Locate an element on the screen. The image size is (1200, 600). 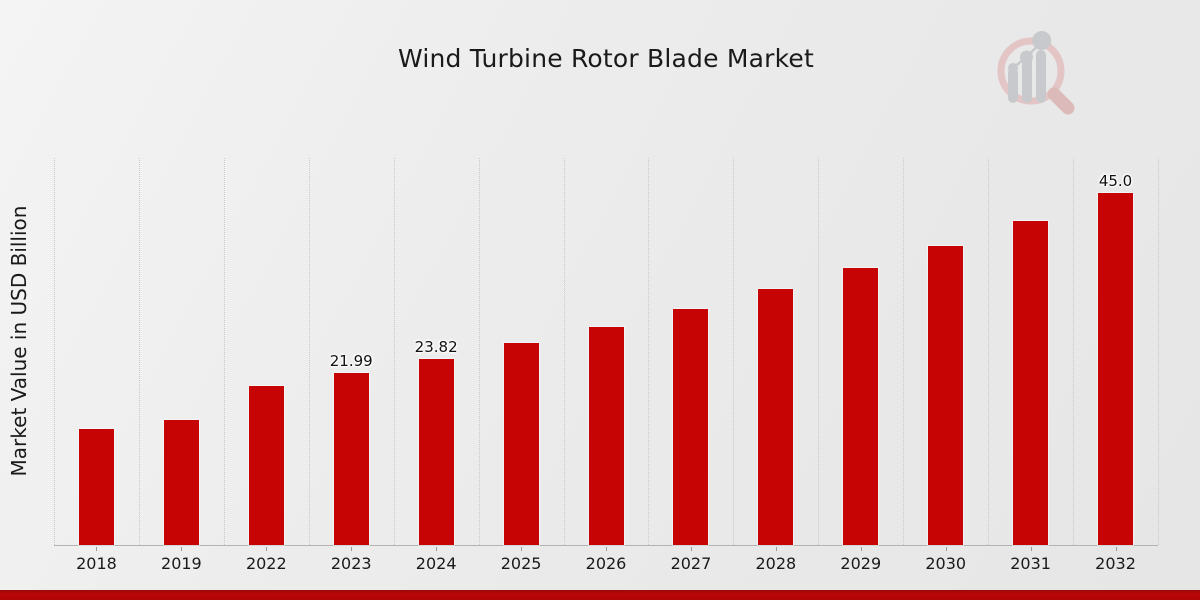
bar-value-label-2023: 21.99 is located at coordinates (351, 361).